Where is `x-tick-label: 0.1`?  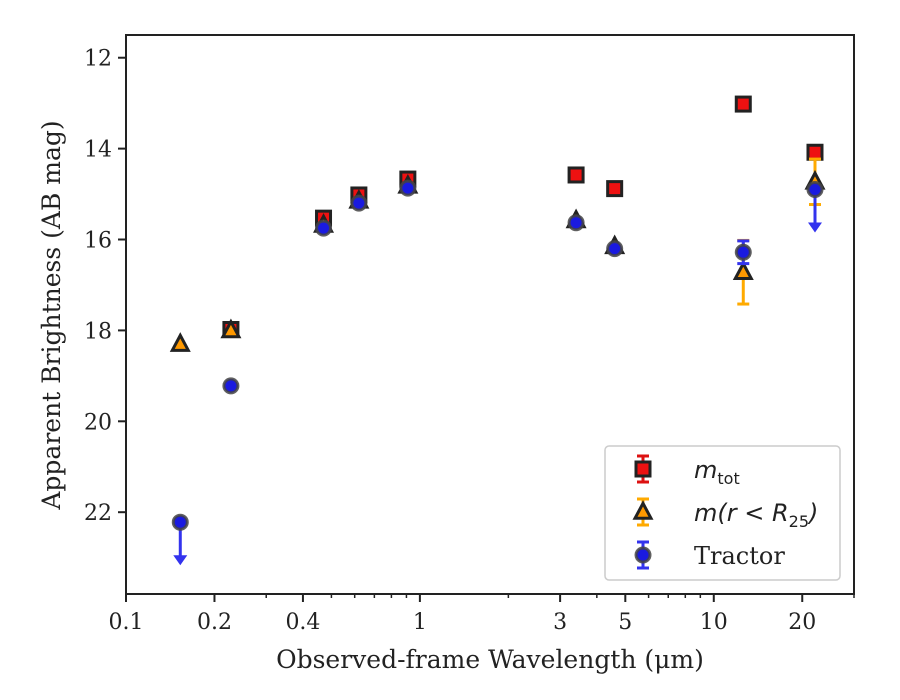 x-tick-label: 0.1 is located at coordinates (126, 622).